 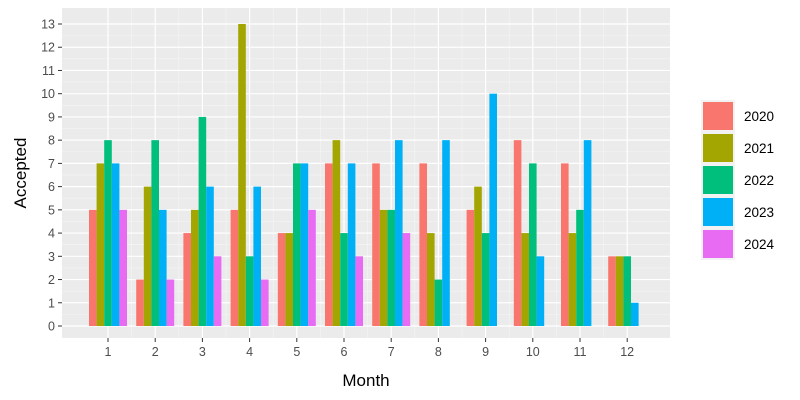 I want to click on x-tick-label: 12, so click(x=627, y=352).